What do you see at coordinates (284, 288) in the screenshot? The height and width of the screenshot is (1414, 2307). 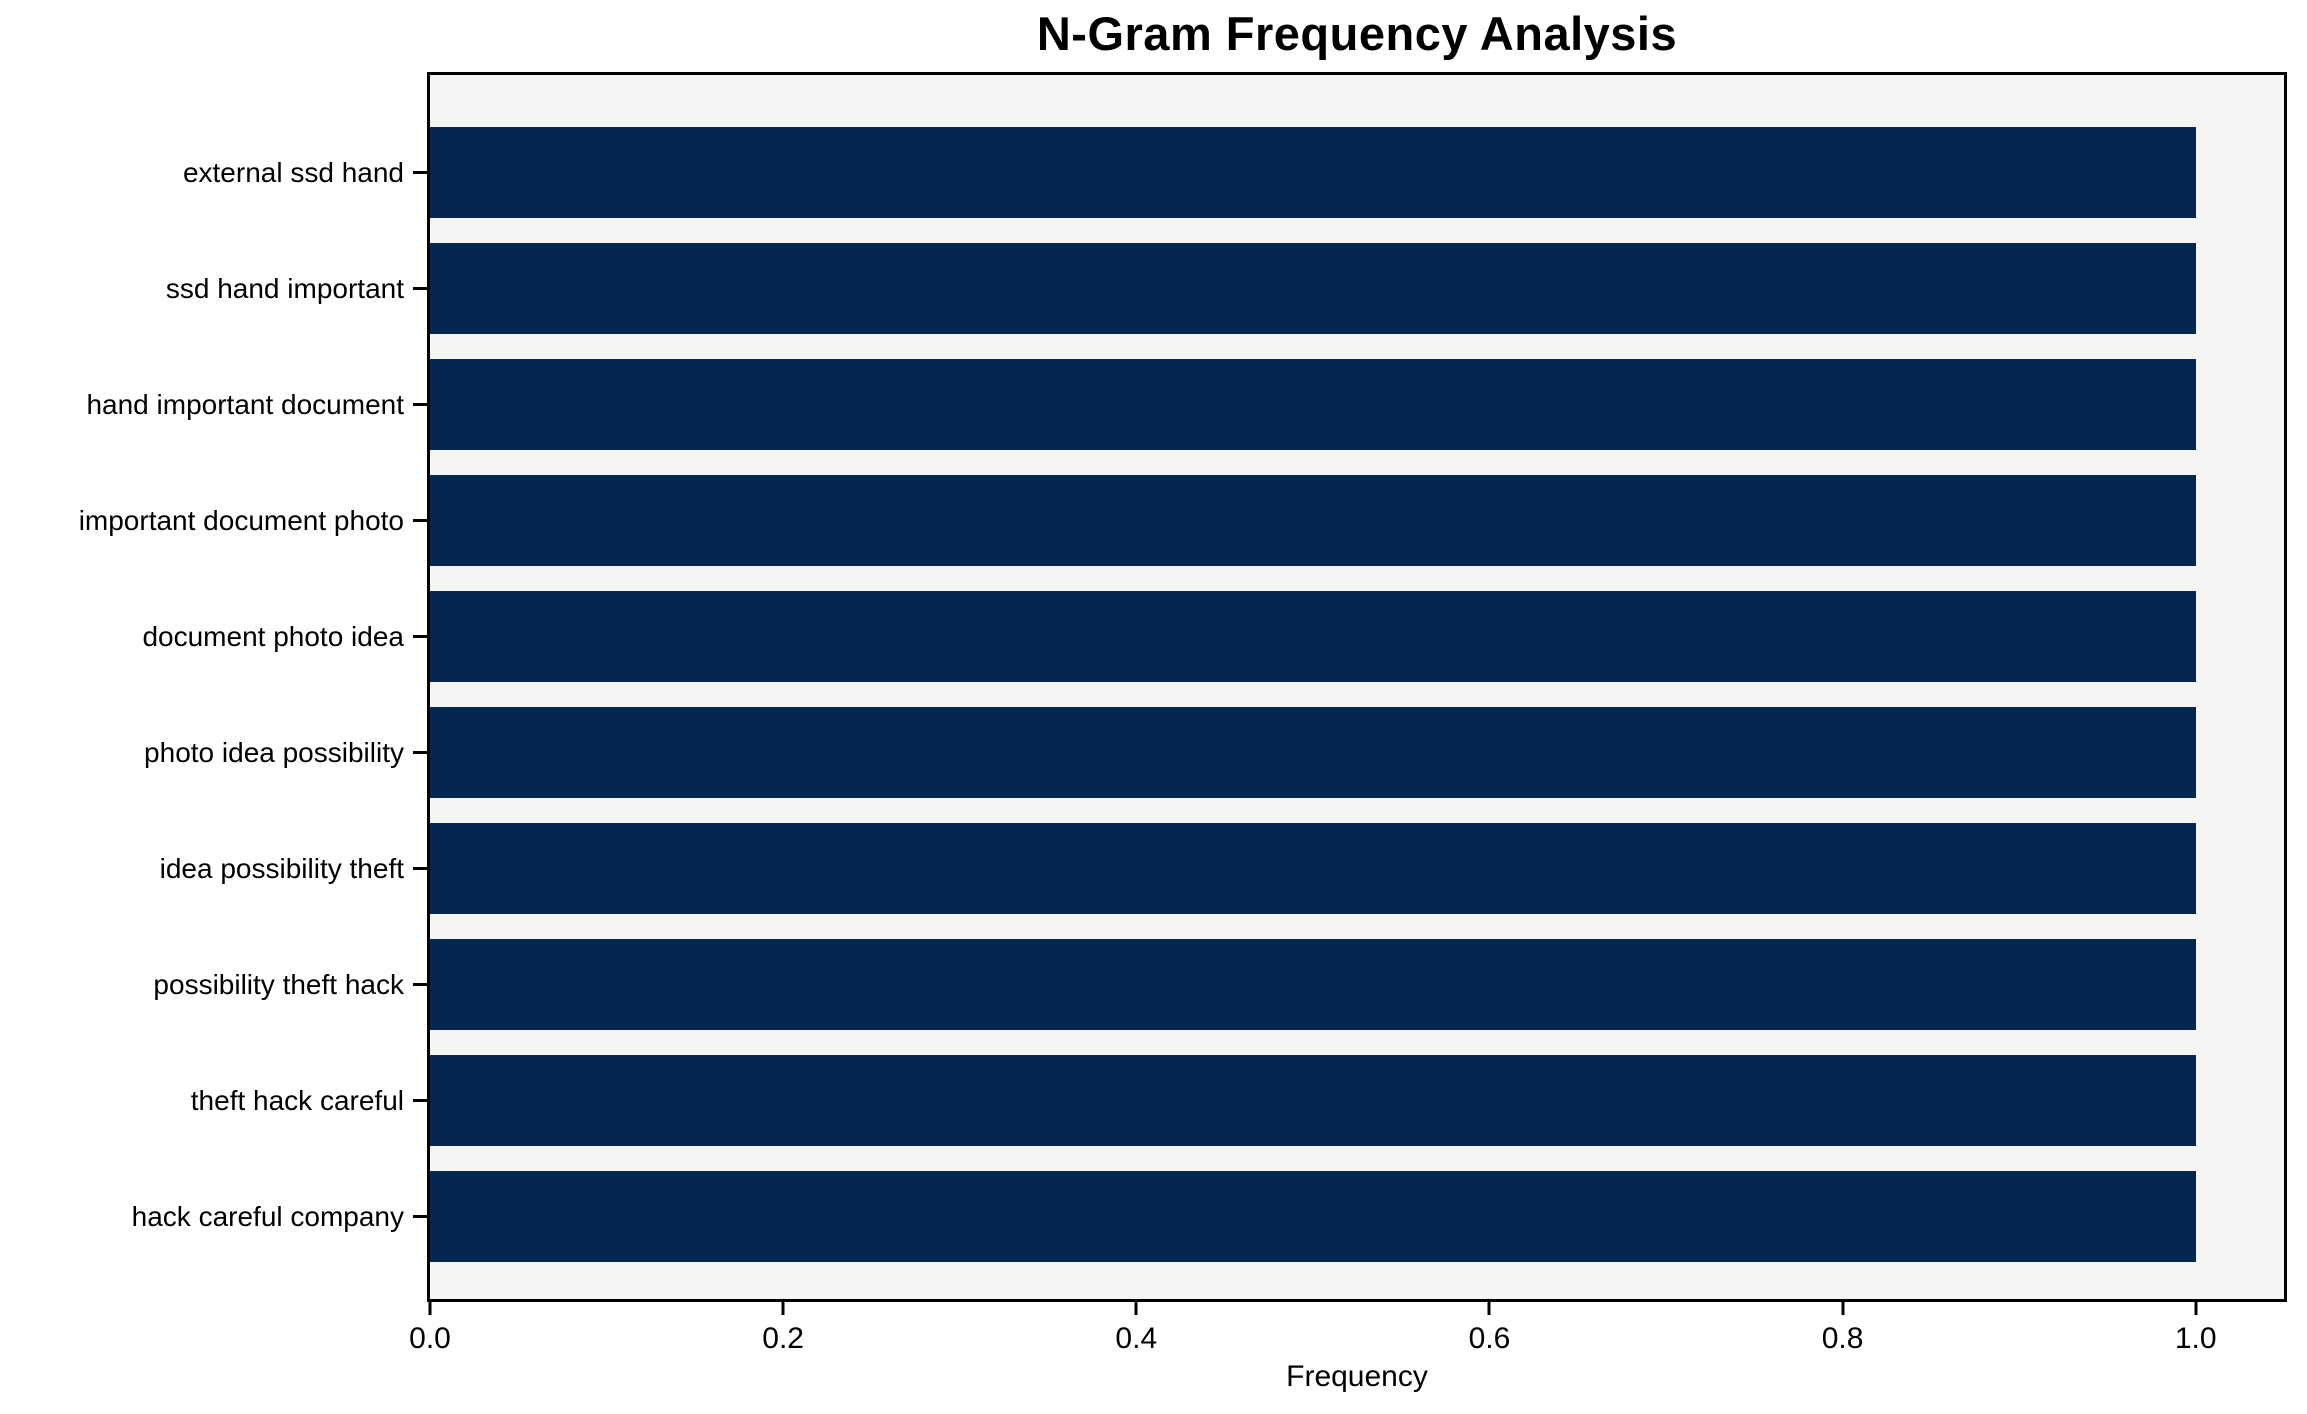 I see `y-tick-label: ssd hand important` at bounding box center [284, 288].